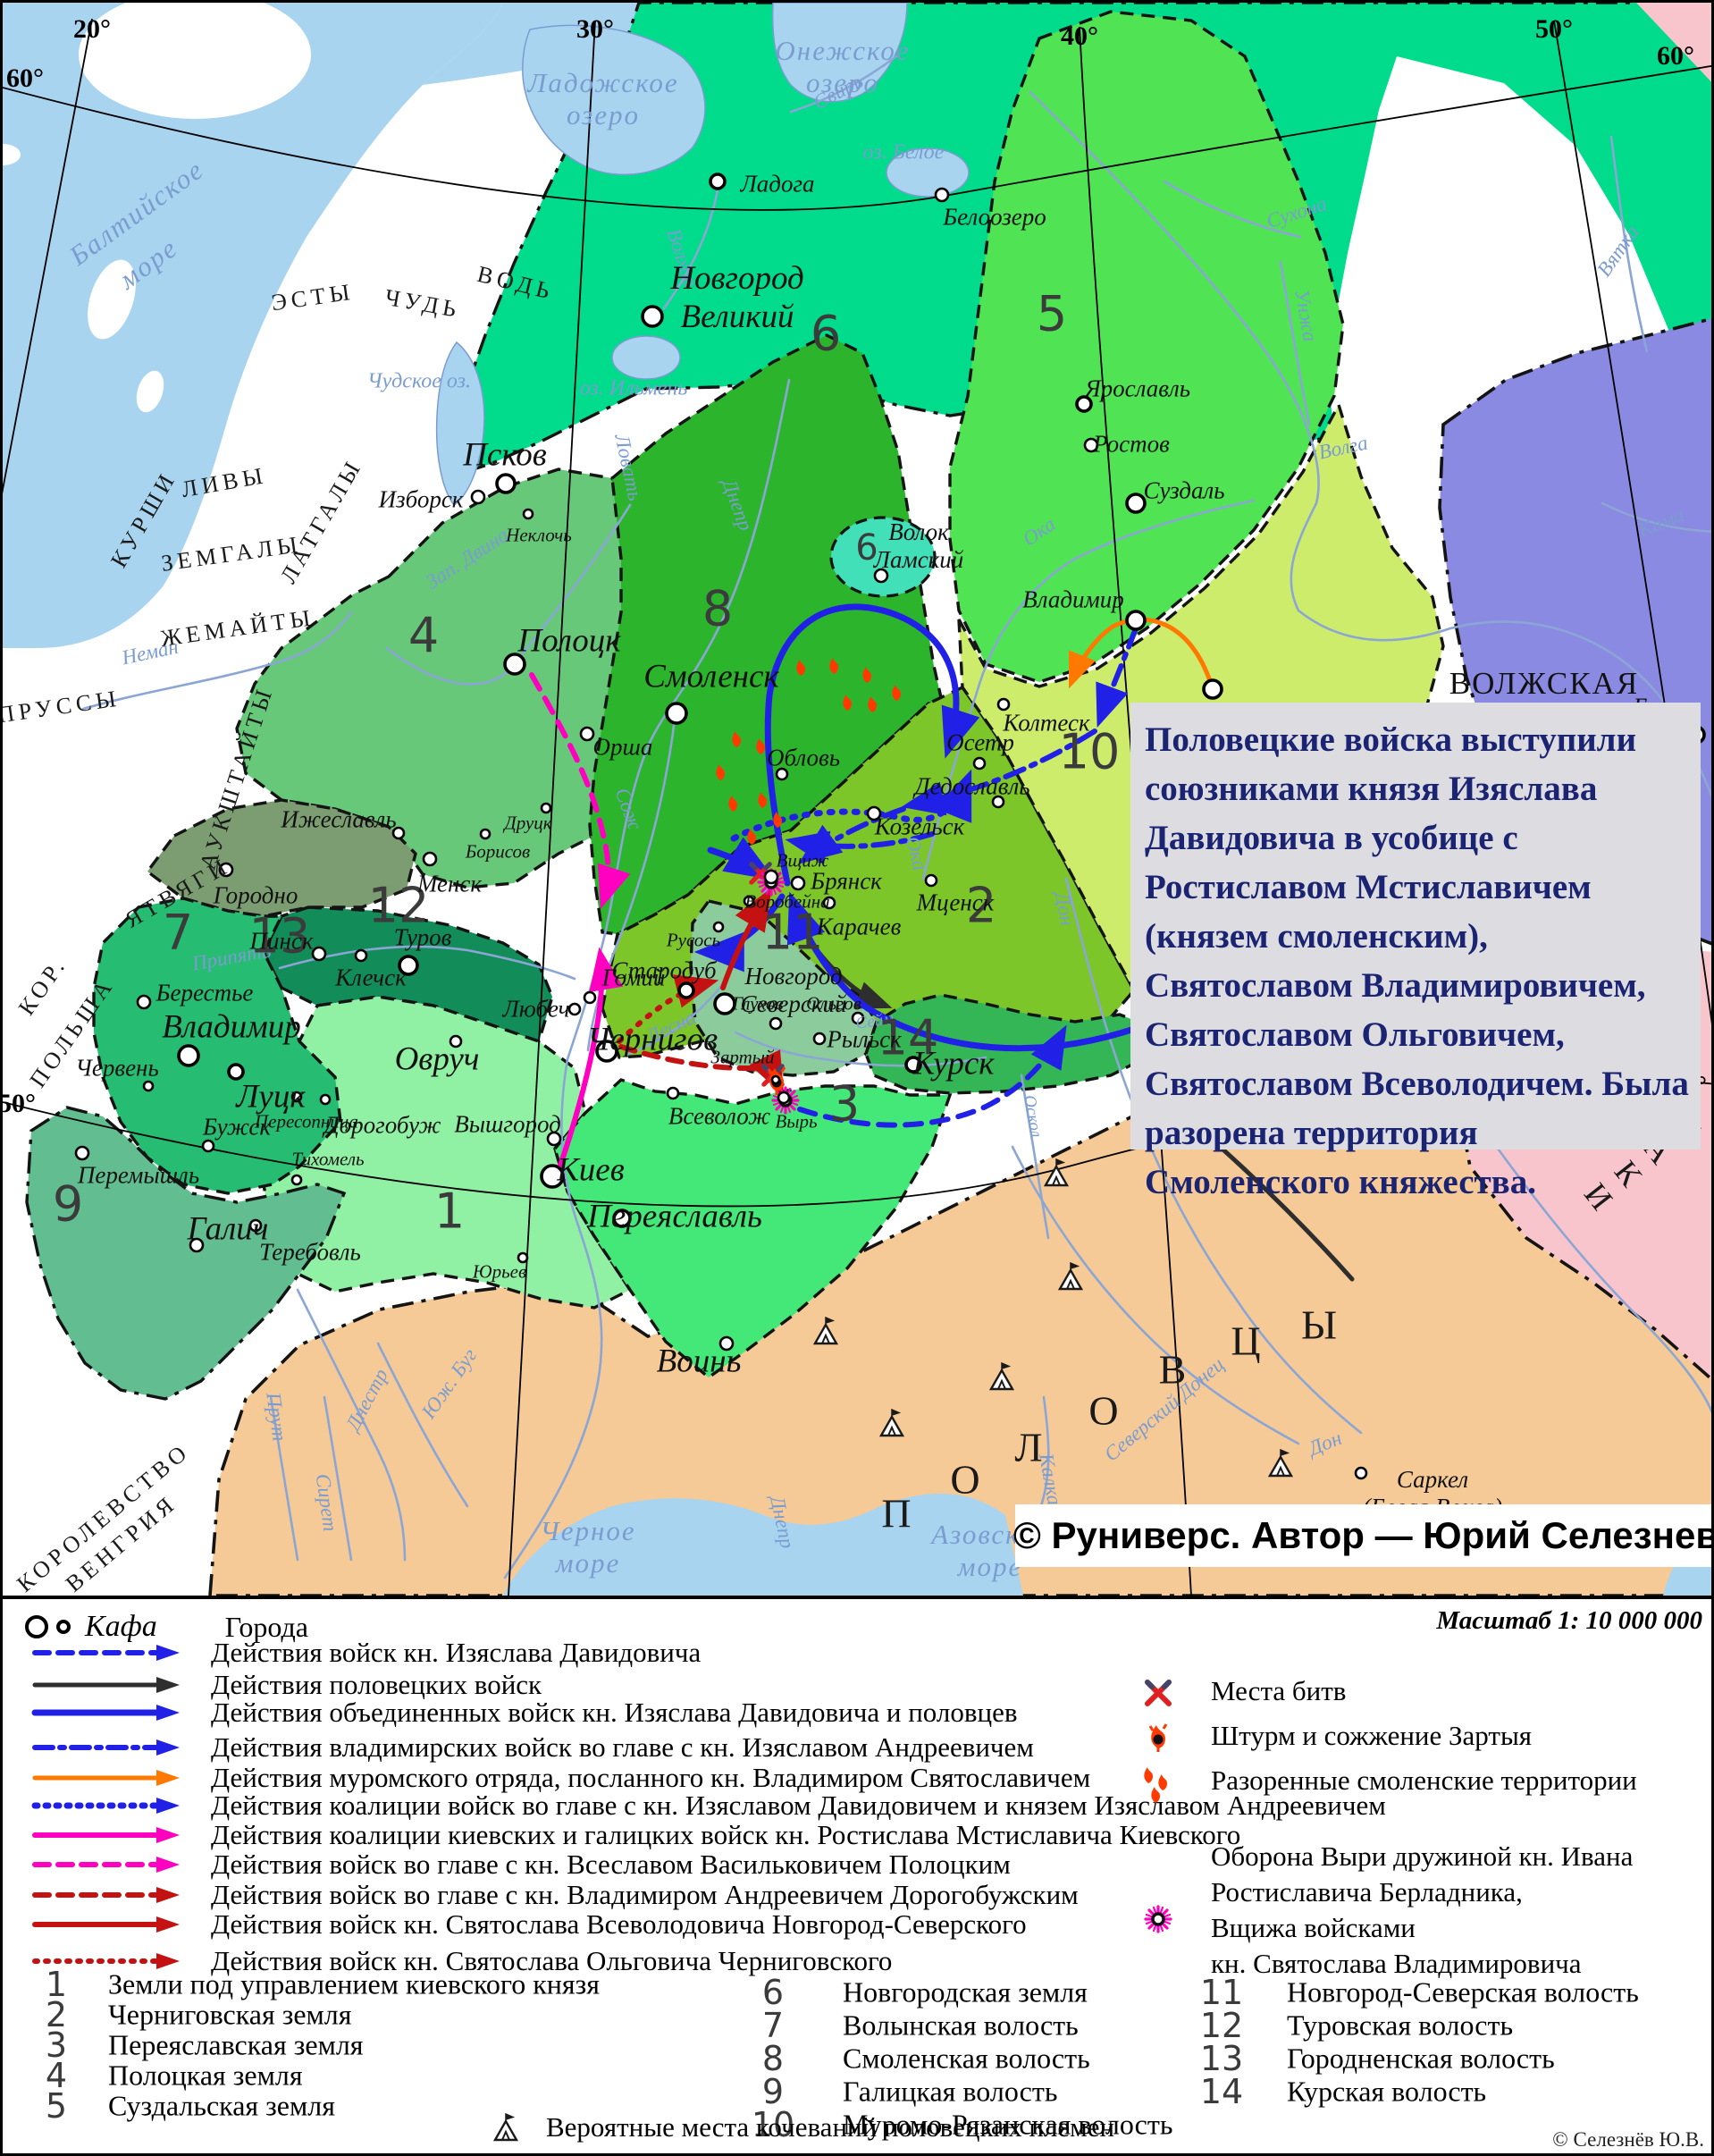  Describe the element at coordinates (106, 1835) in the screenshot. I see `magenta-solid-arrow-icon` at that location.